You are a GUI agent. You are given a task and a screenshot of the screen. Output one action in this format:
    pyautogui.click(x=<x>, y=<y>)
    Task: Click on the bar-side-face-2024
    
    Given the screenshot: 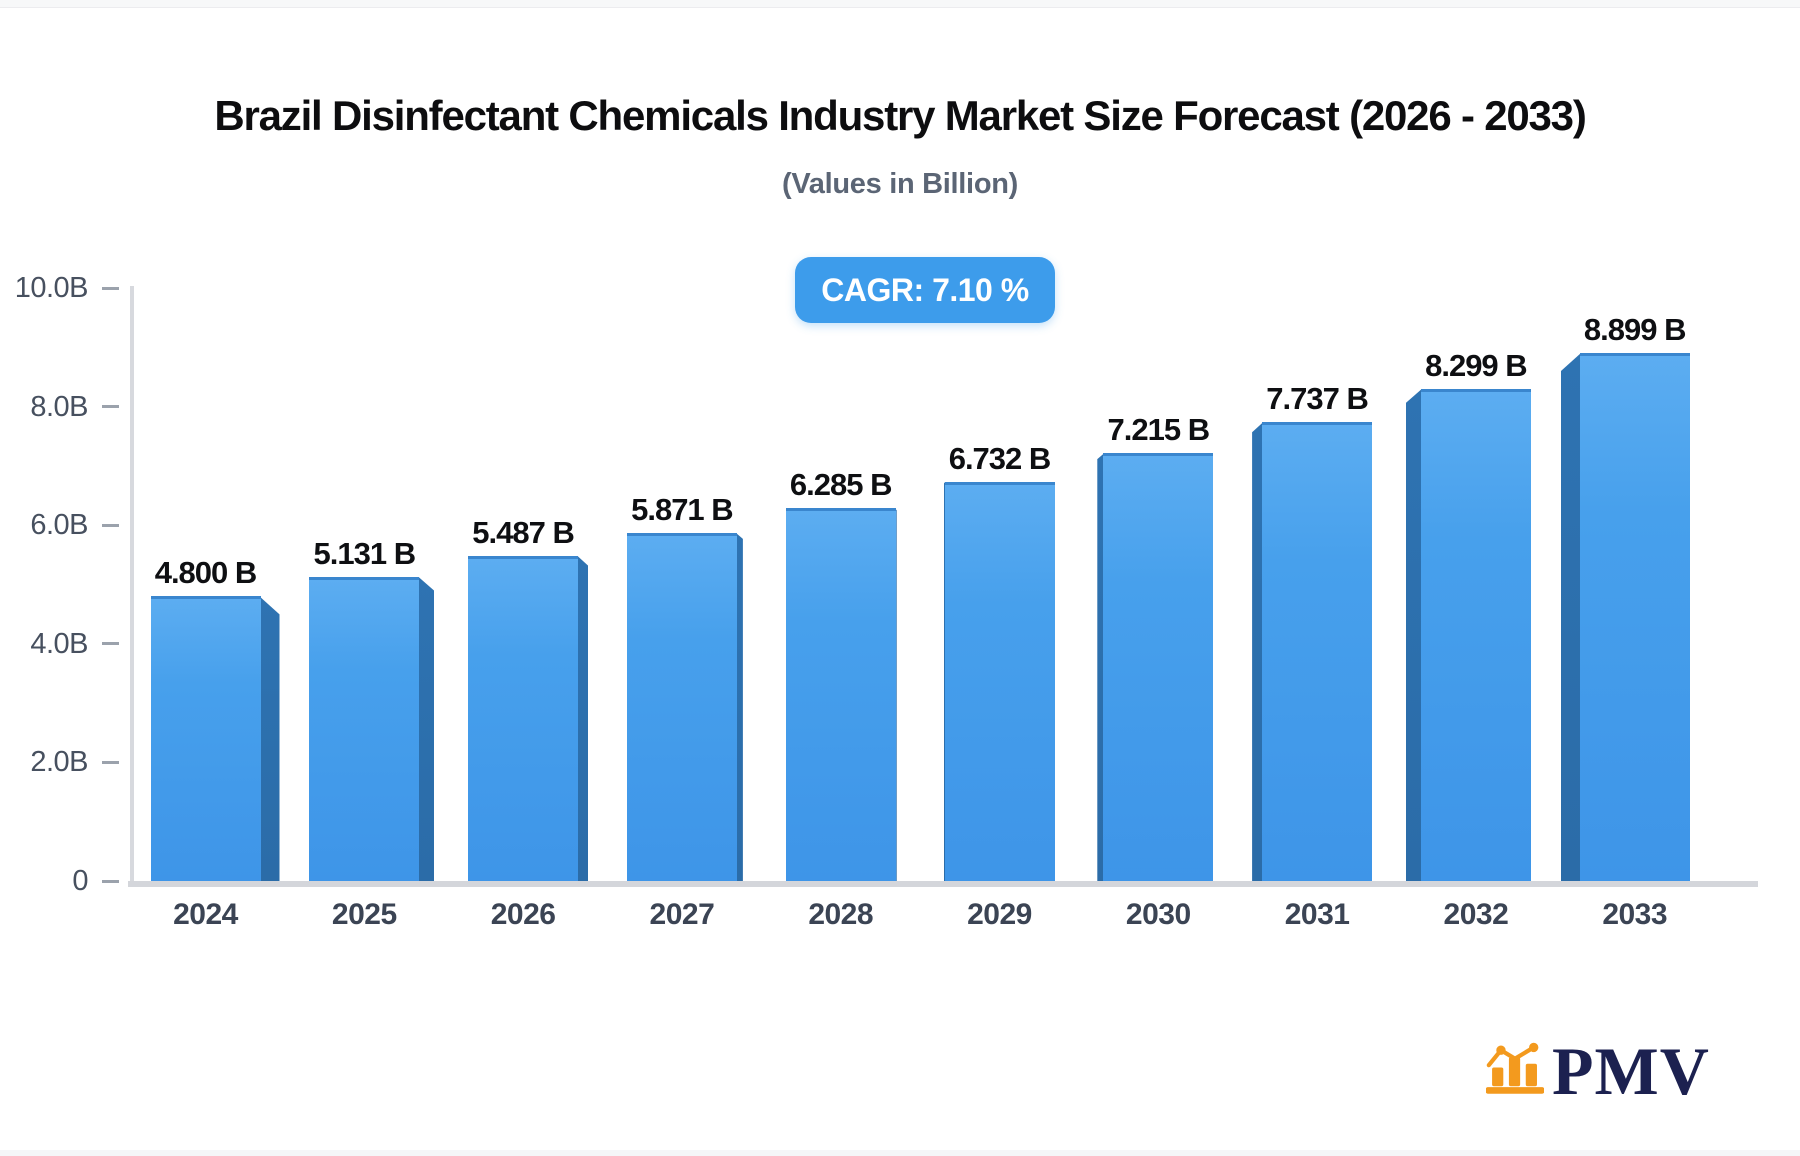 What is the action you would take?
    pyautogui.click(x=269, y=738)
    